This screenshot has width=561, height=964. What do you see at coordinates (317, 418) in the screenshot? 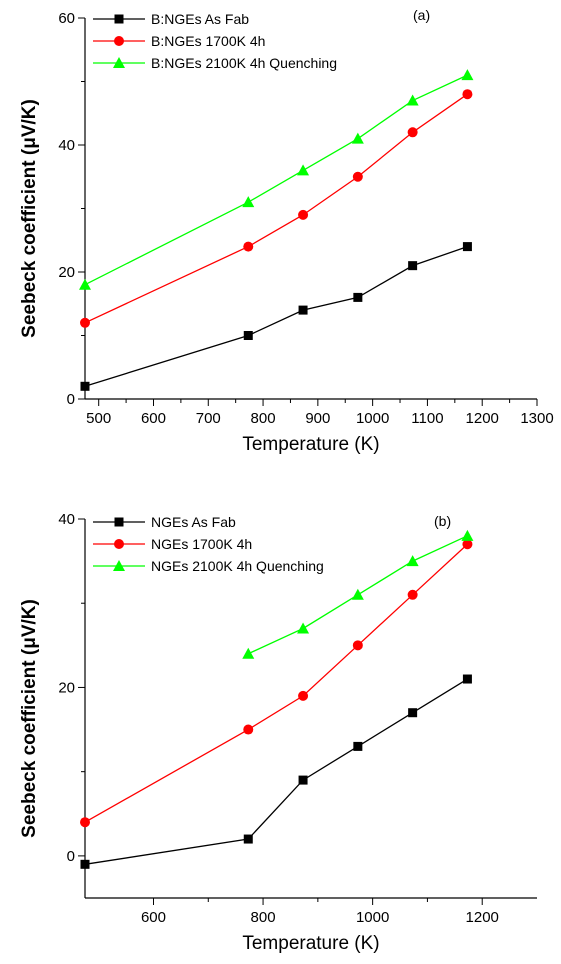
I see `x-tick-label: 900` at bounding box center [317, 418].